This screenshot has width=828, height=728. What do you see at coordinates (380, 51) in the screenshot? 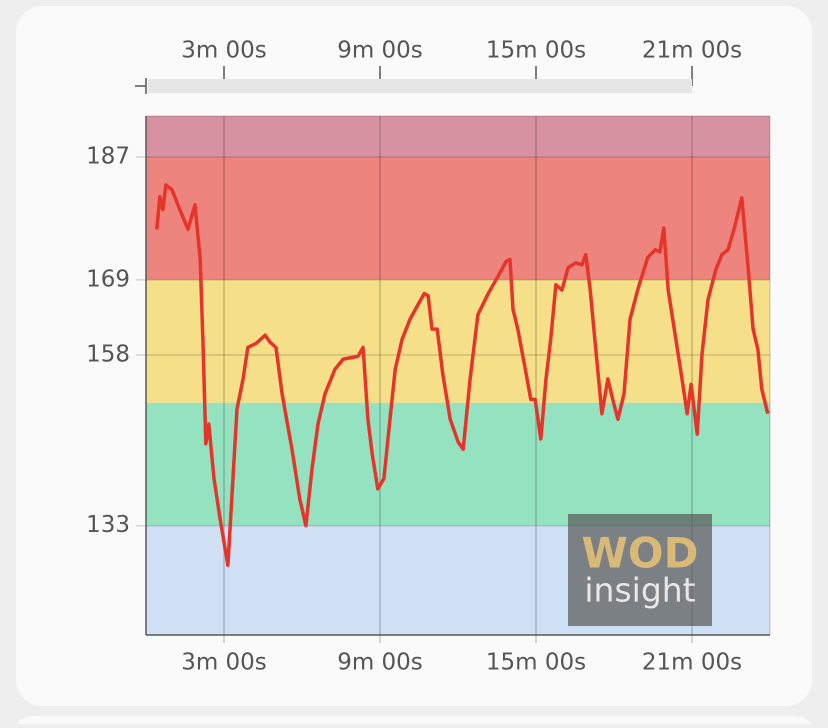
I see `x-tick-label-top: 9m 00s` at bounding box center [380, 51].